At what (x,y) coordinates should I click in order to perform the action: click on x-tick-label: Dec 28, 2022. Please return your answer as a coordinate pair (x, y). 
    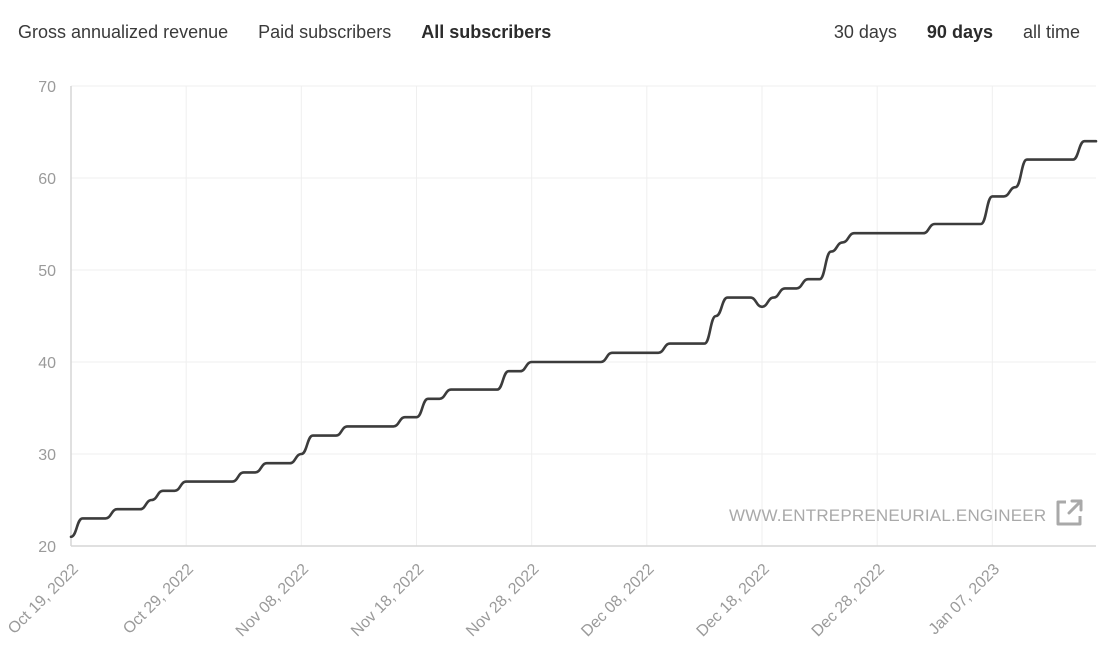
    Looking at the image, I should click on (848, 600).